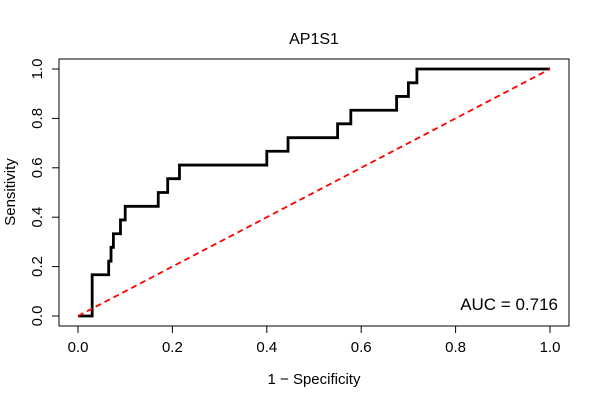 This screenshot has width=600, height=400. What do you see at coordinates (78, 347) in the screenshot?
I see `x-tick-label: 0.0` at bounding box center [78, 347].